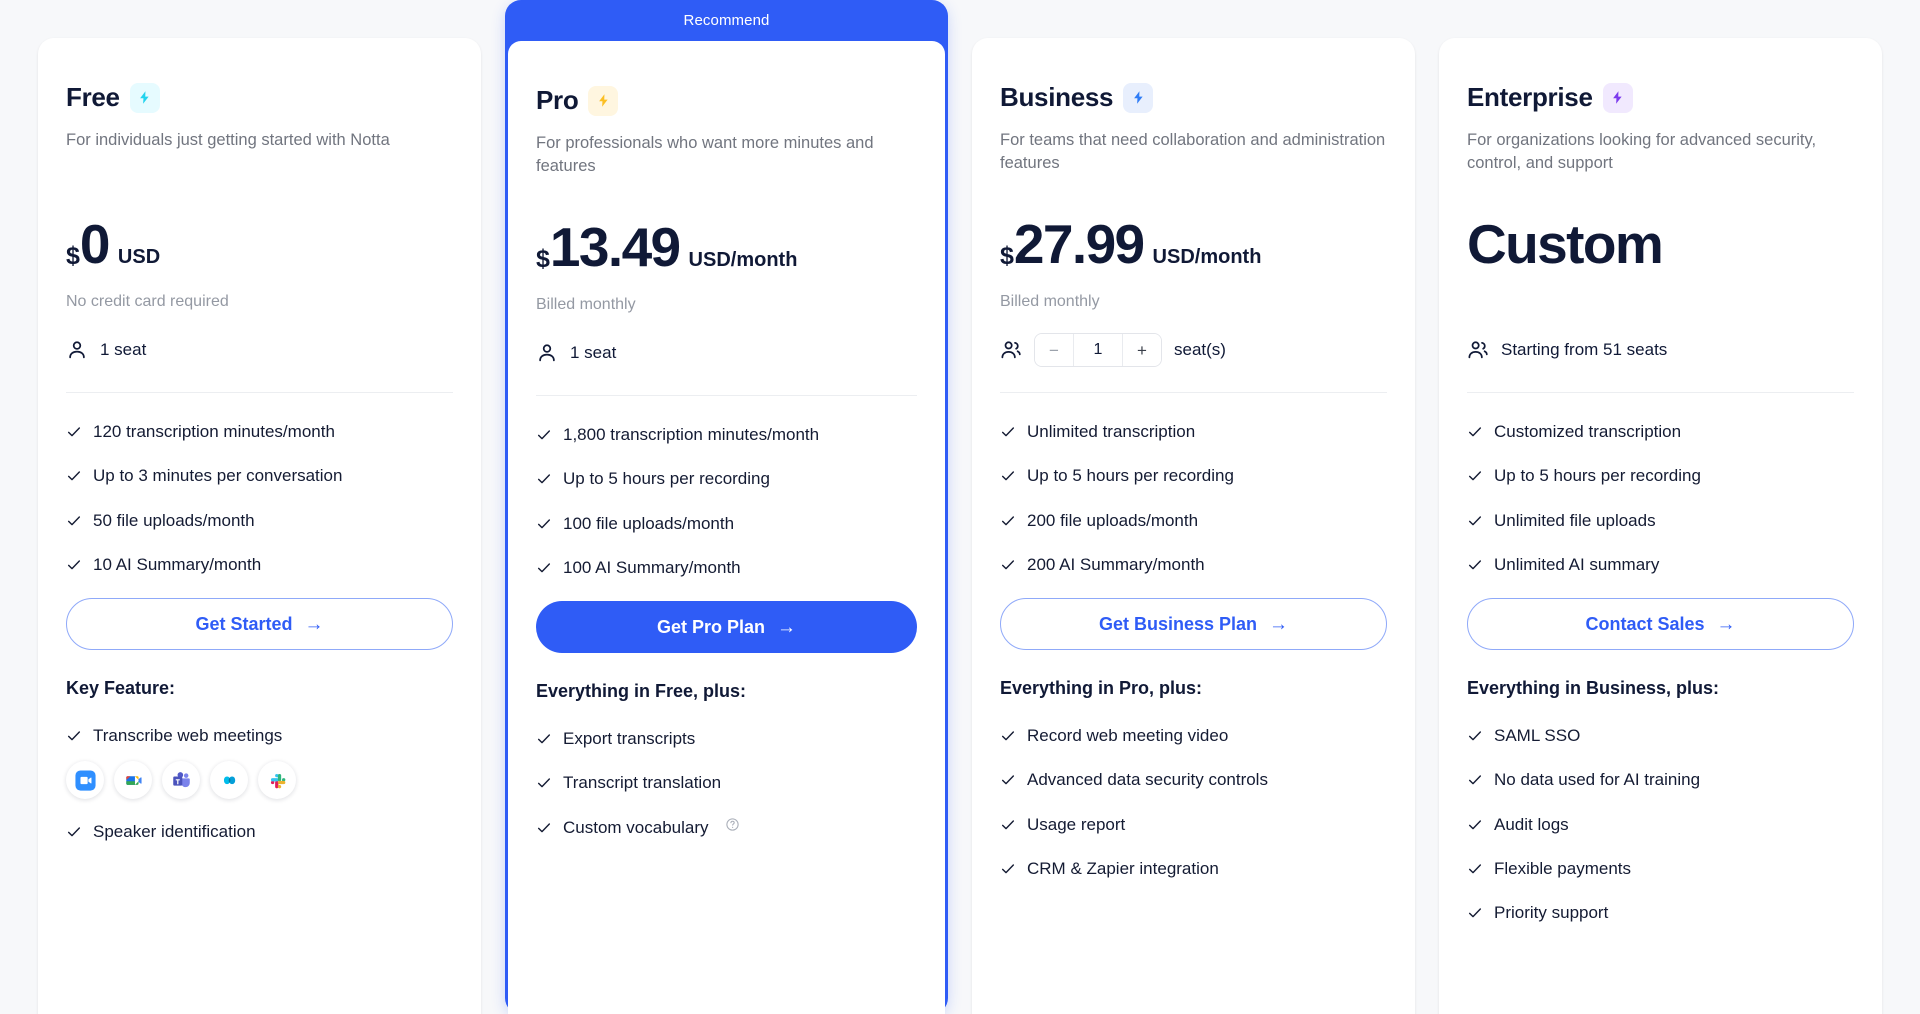  What do you see at coordinates (1660, 431) in the screenshot?
I see `feature-item: Customized transcription` at bounding box center [1660, 431].